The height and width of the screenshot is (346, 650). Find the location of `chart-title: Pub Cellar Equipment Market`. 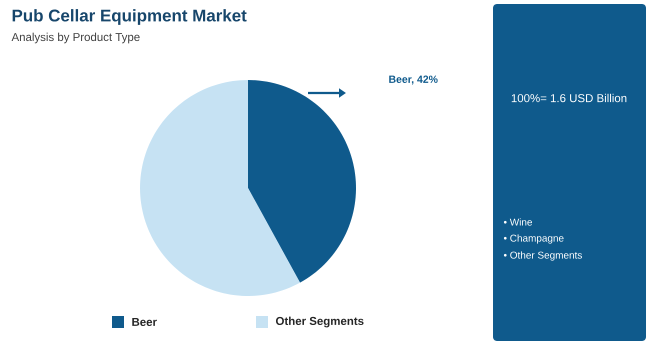

chart-title: Pub Cellar Equipment Market is located at coordinates (129, 17).